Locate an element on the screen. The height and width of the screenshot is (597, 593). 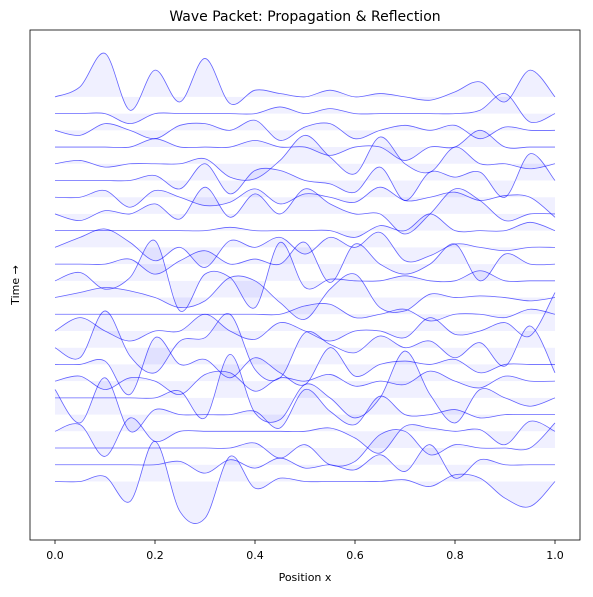
y-axis-label: Time → is located at coordinates (15, 285).